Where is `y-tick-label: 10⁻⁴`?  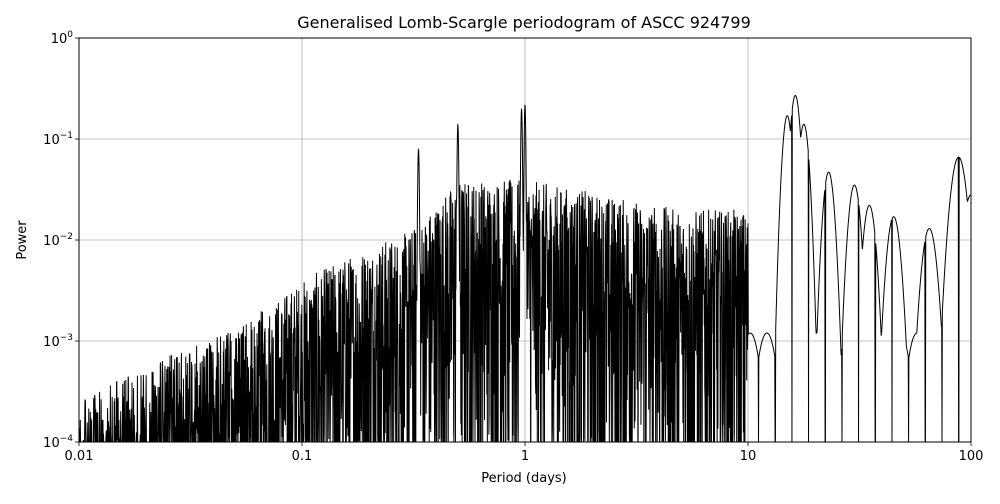
y-tick-label: 10⁻⁴ is located at coordinates (58, 442).